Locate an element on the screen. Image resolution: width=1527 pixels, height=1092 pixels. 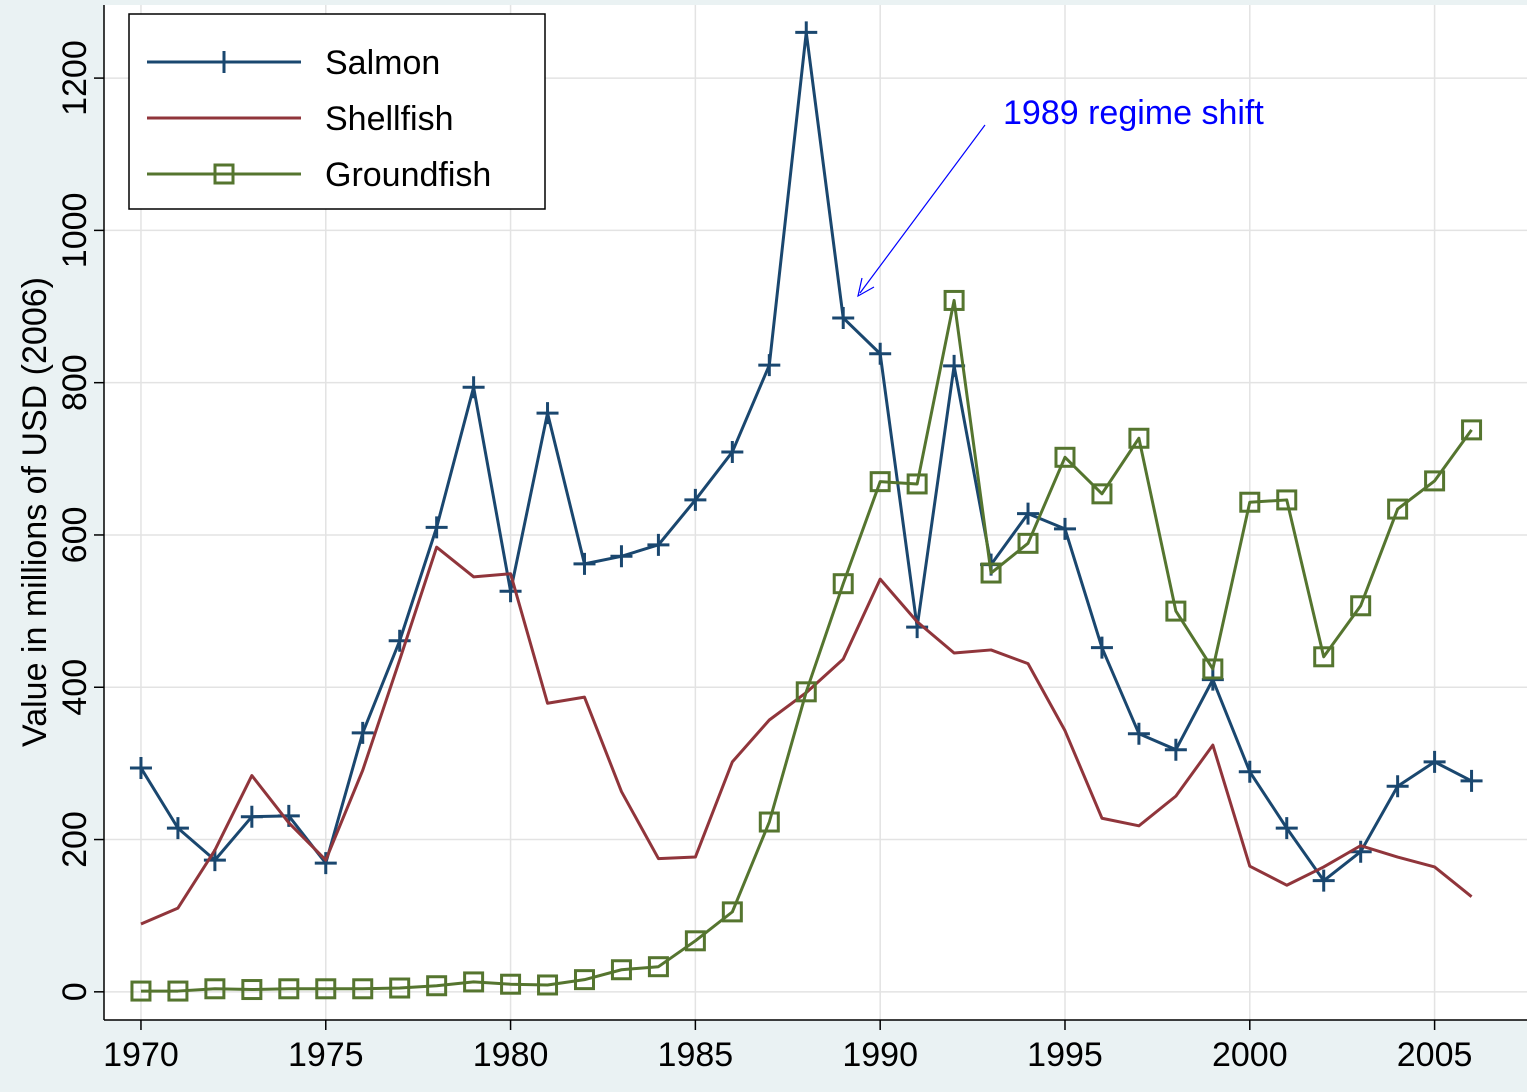
x-tick-label: 2000 is located at coordinates (1250, 1055).